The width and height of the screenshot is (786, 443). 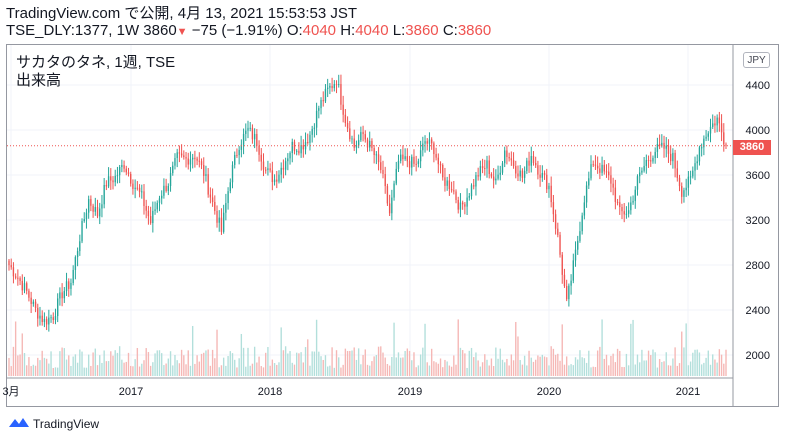 What do you see at coordinates (688, 392) in the screenshot?
I see `x-tick-label: 2021` at bounding box center [688, 392].